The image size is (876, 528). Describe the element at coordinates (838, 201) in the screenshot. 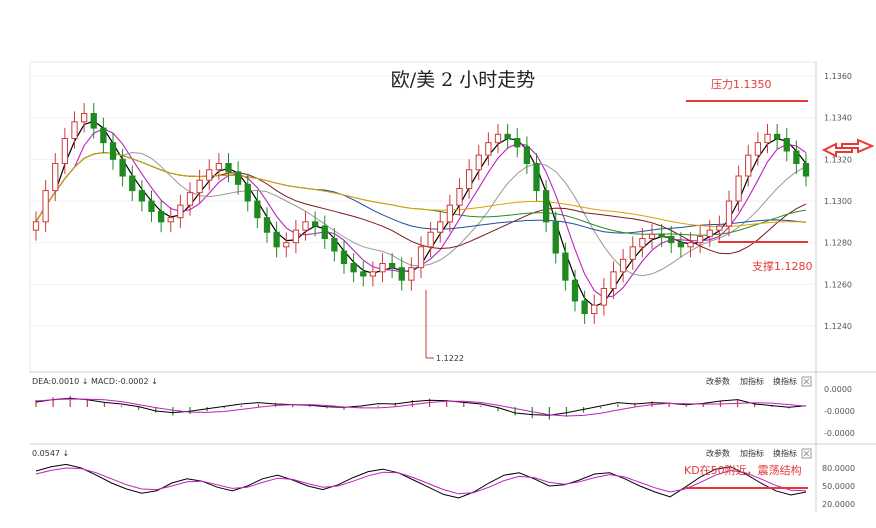

I see `y-tick-label: 1.1300` at that location.